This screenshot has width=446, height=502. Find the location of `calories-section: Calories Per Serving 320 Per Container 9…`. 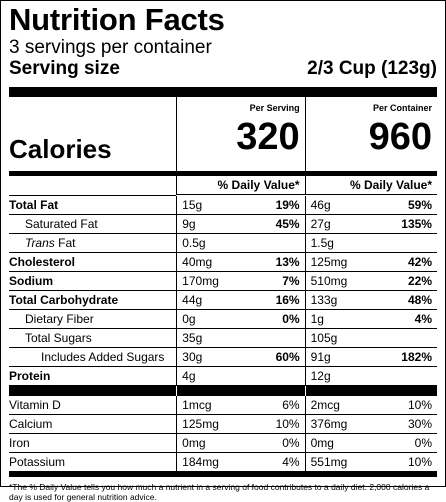

calories-section: Calories Per Serving 320 Per Container 9… is located at coordinates (223, 134).